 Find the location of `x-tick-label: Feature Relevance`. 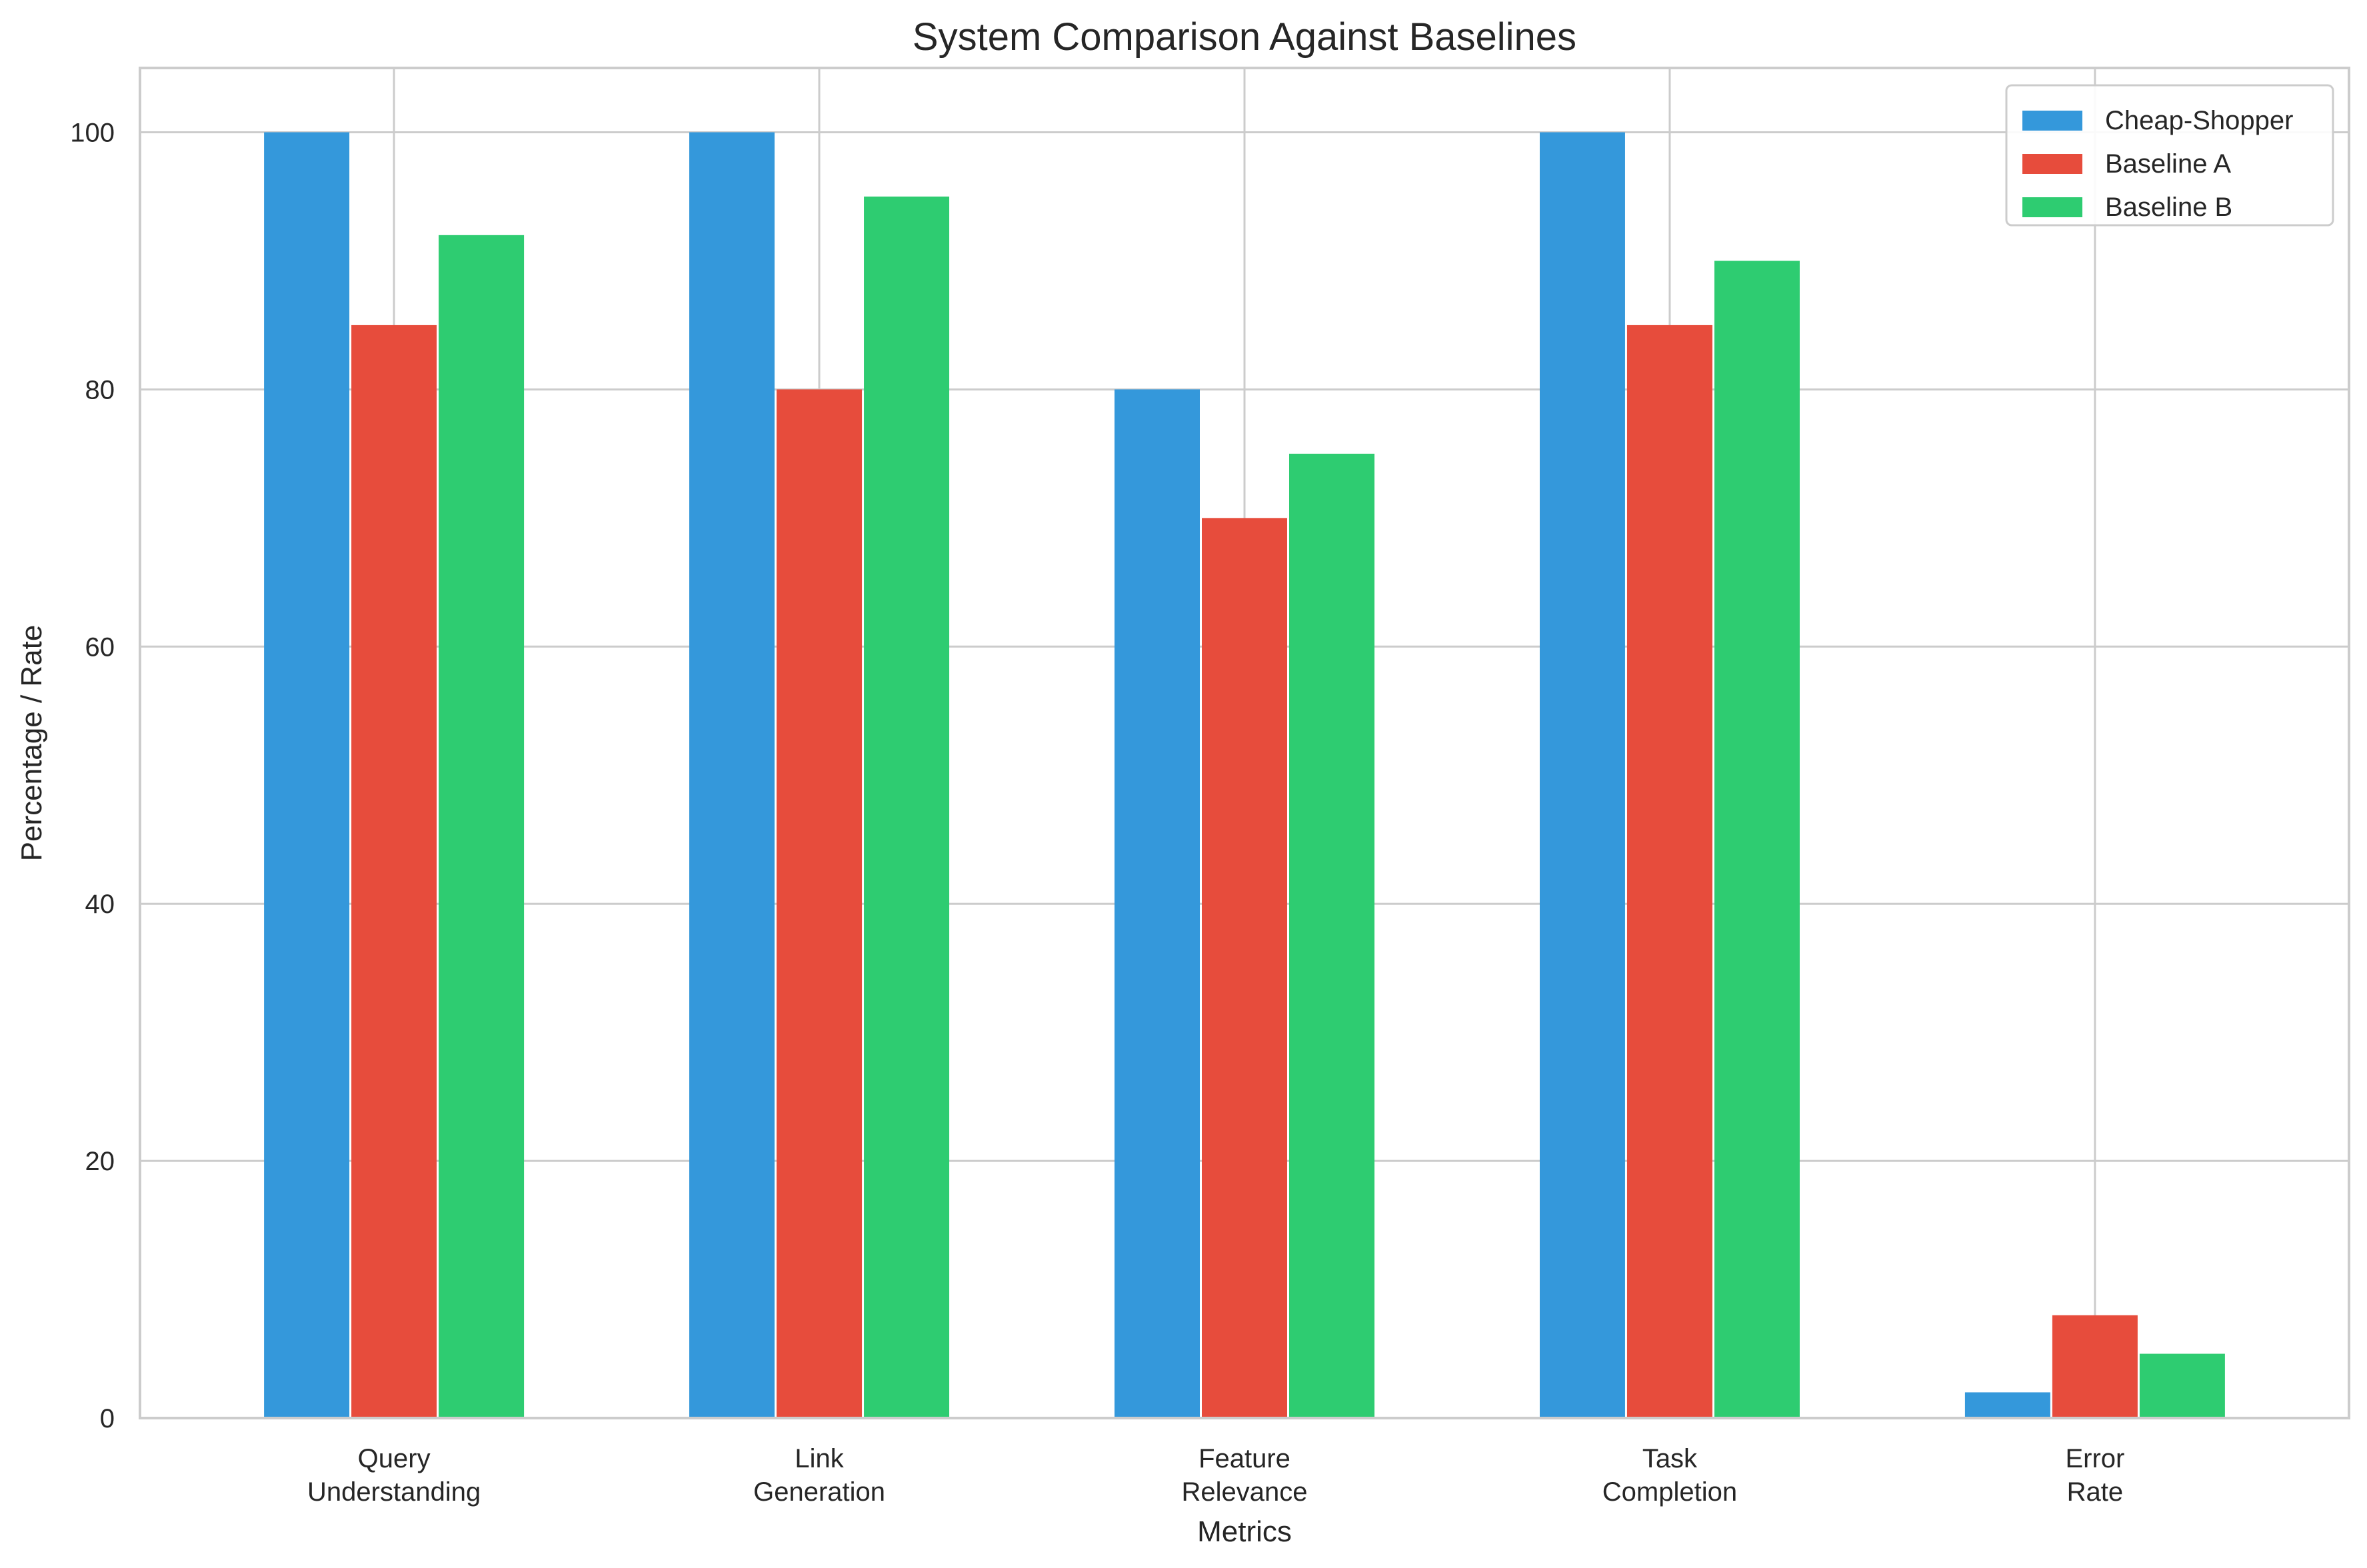

x-tick-label: Feature Relevance is located at coordinates (1244, 1475).